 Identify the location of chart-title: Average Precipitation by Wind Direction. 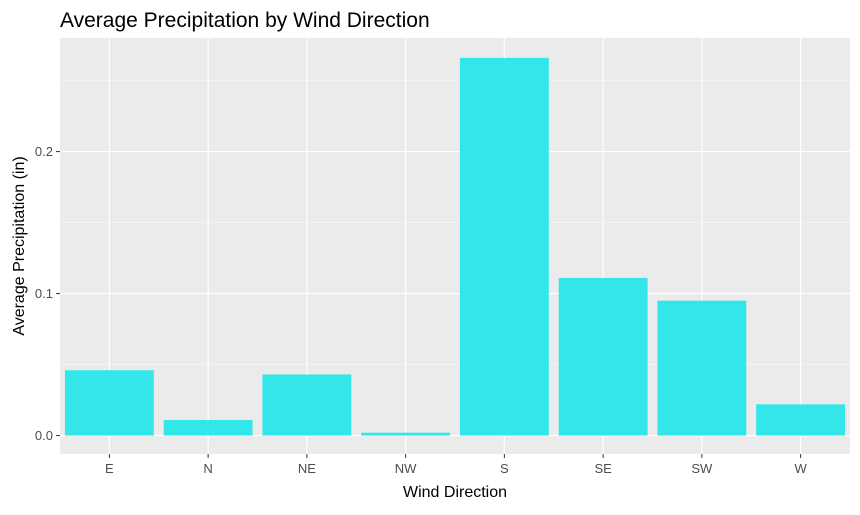
(245, 20).